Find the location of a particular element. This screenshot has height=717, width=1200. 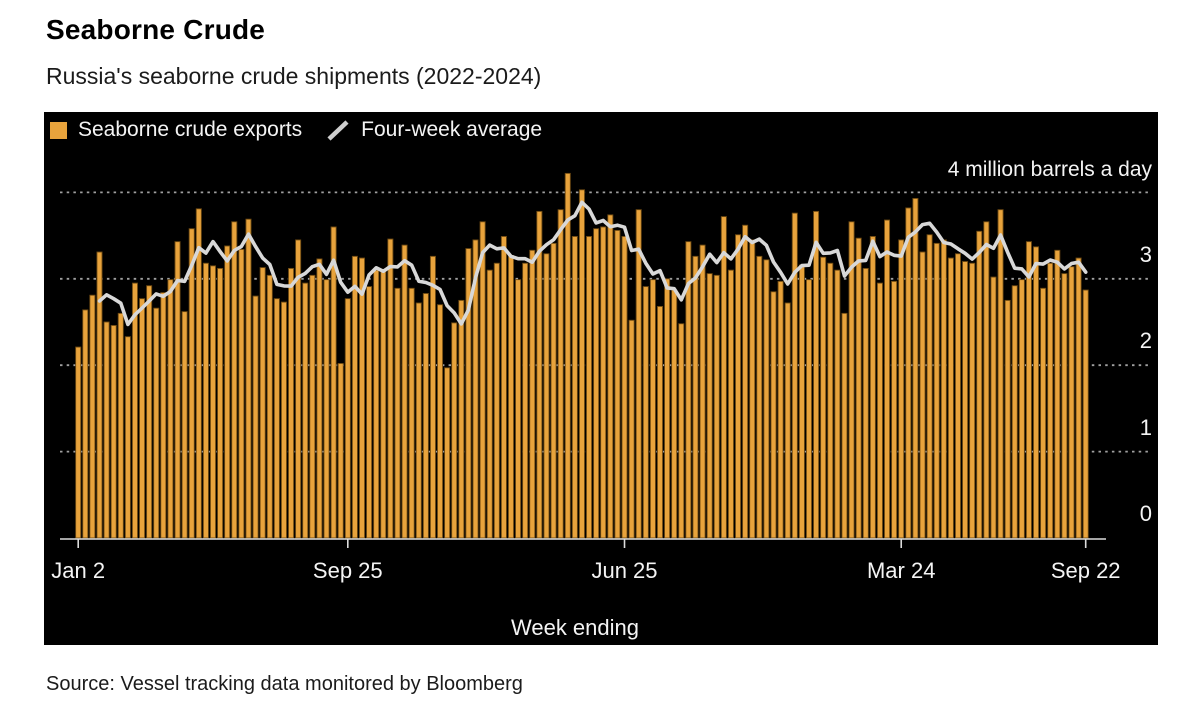

y-axis-tick-label: 2 is located at coordinates (1145, 341).